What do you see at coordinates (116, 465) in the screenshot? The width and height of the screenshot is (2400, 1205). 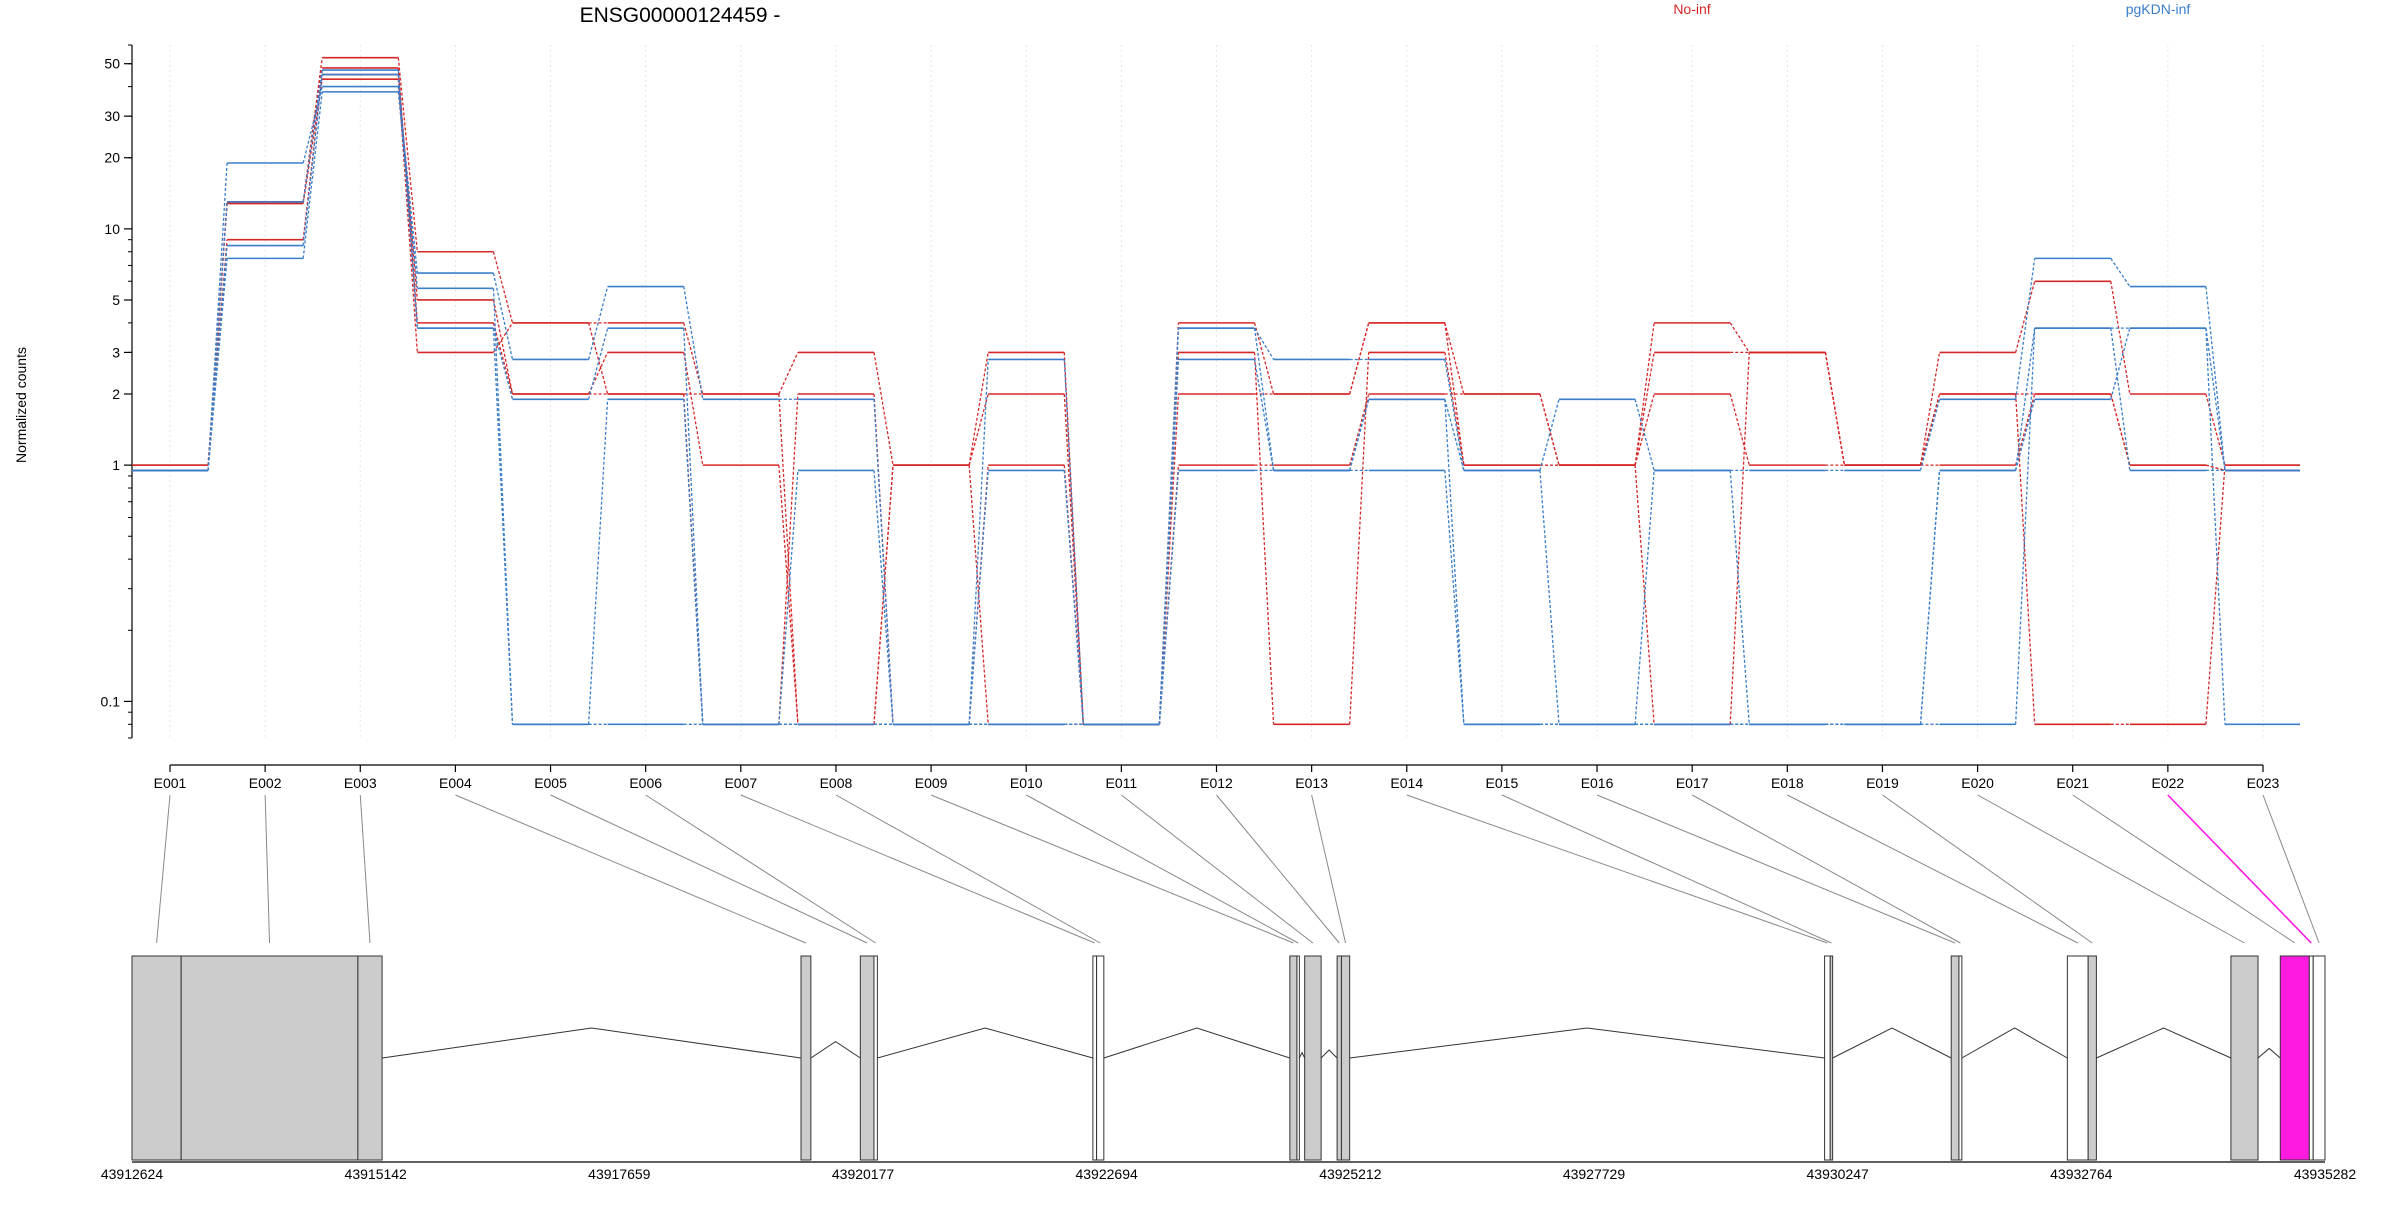 I see `y-tick-label: 1` at bounding box center [116, 465].